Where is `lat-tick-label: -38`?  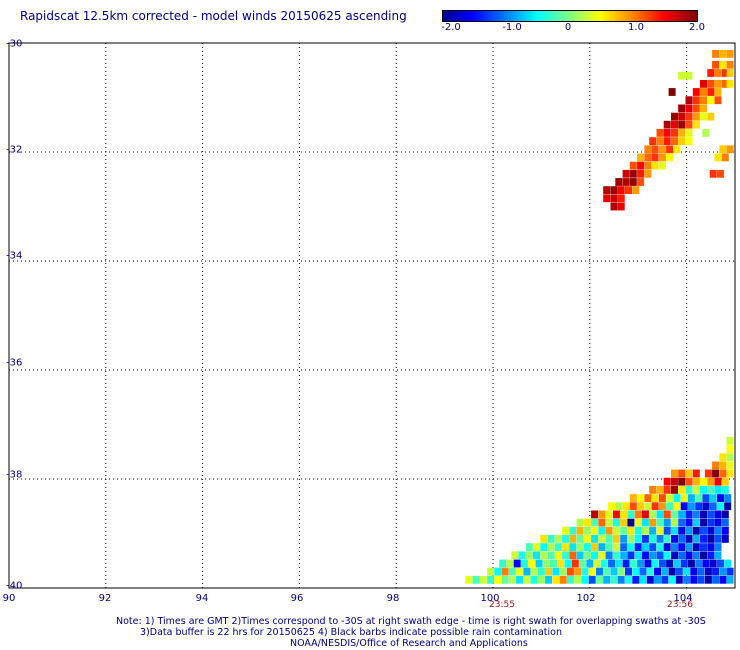
lat-tick-label: -38 is located at coordinates (14, 475).